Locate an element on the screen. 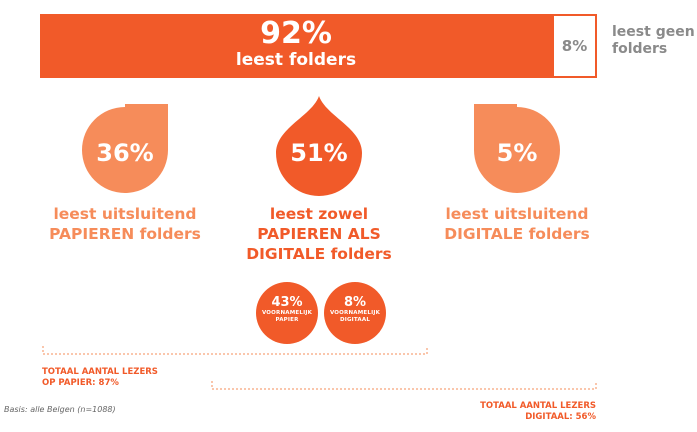 The width and height of the screenshot is (697, 432). non-readers-label: leest geen folders is located at coordinates (653, 41).